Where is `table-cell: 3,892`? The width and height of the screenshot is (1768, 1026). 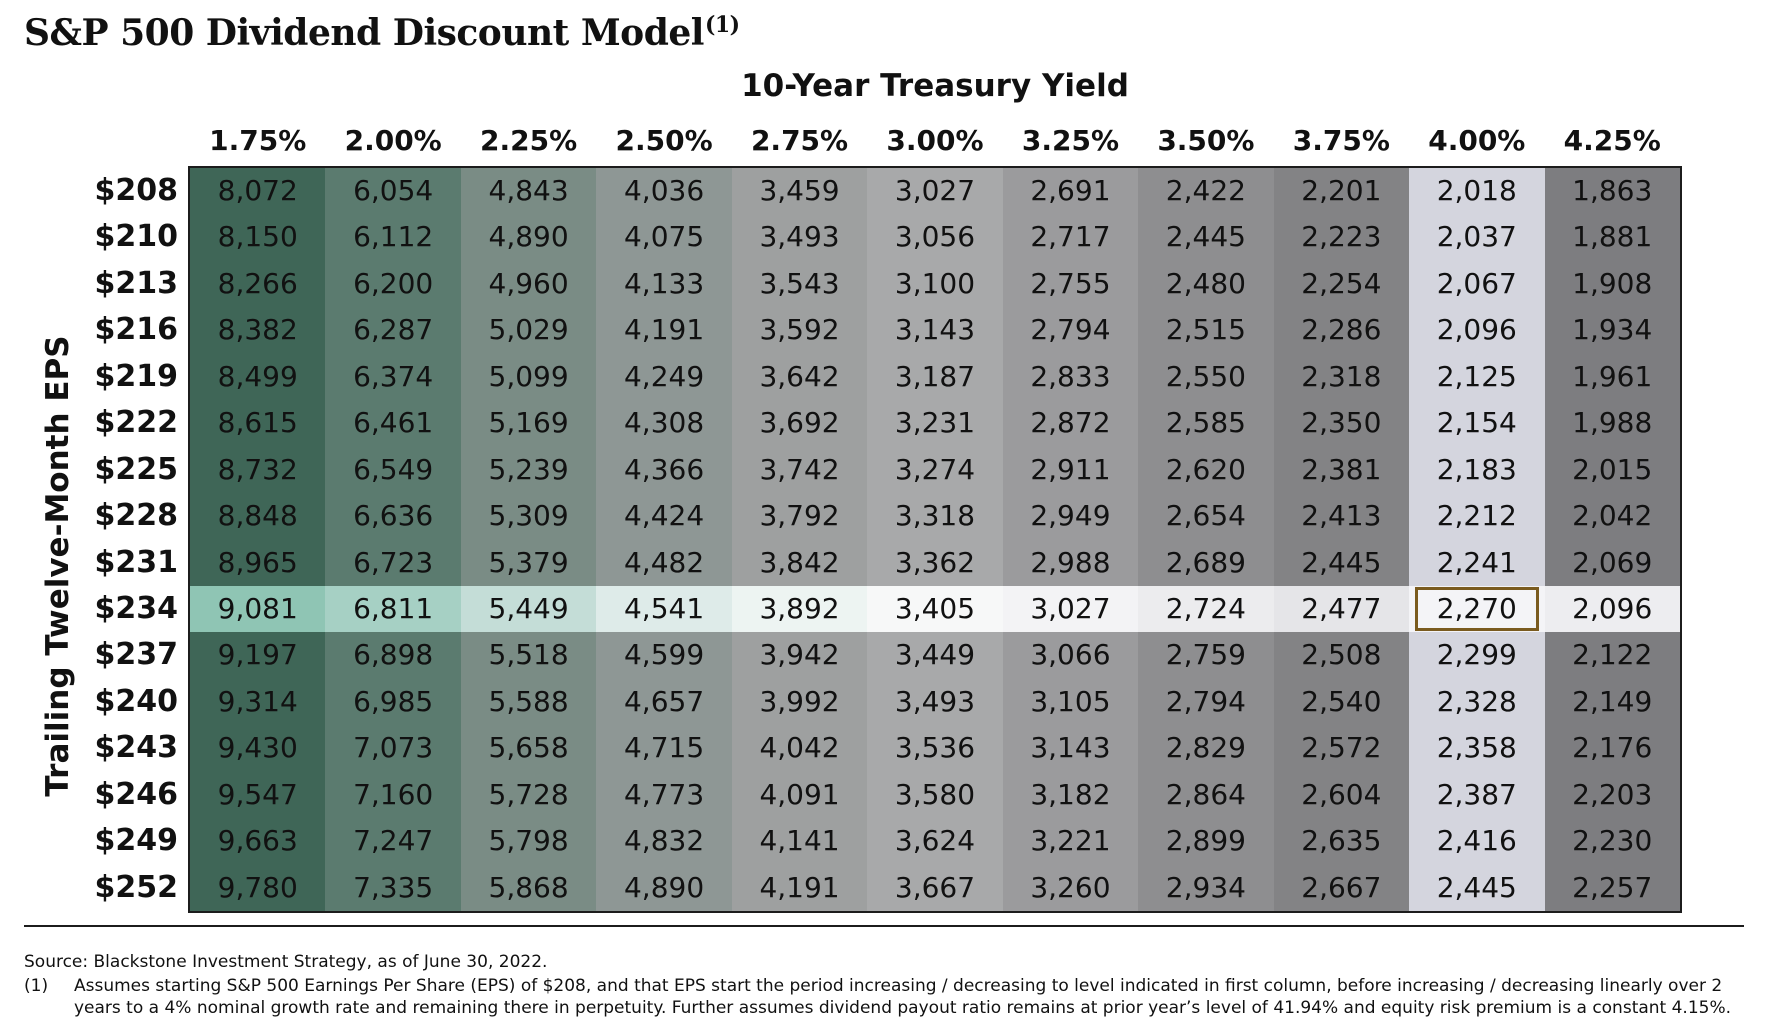
table-cell: 3,892 is located at coordinates (799, 609).